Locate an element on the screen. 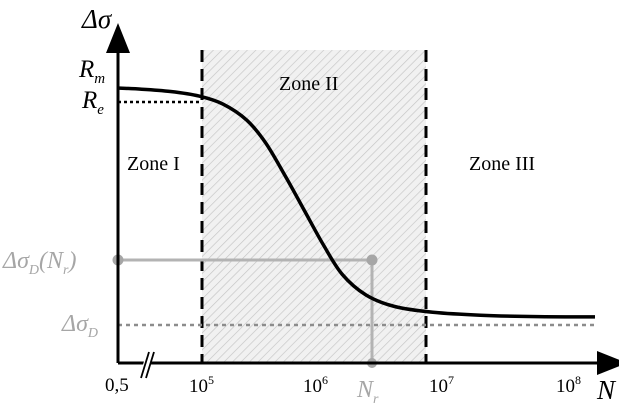 The width and height of the screenshot is (619, 410). zone-iii-label: Zone III is located at coordinates (502, 164).